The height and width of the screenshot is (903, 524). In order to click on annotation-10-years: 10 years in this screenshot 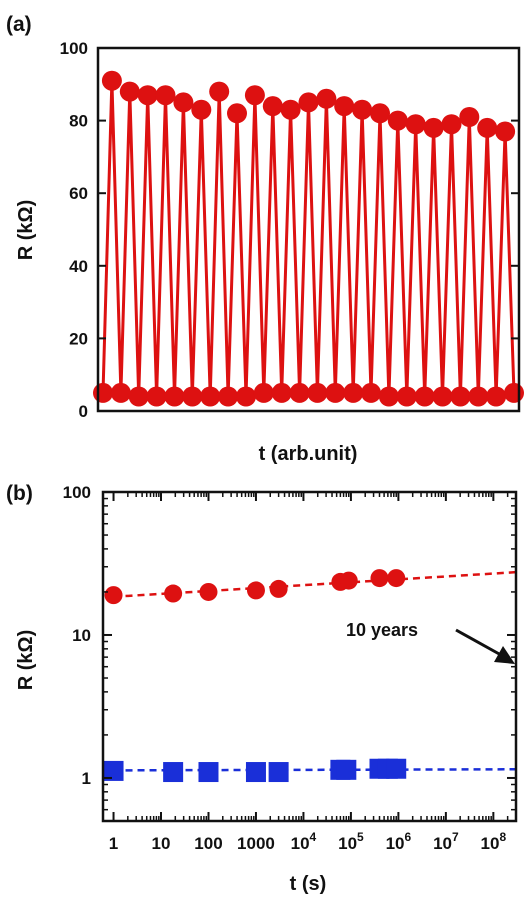, I will do `click(382, 630)`.